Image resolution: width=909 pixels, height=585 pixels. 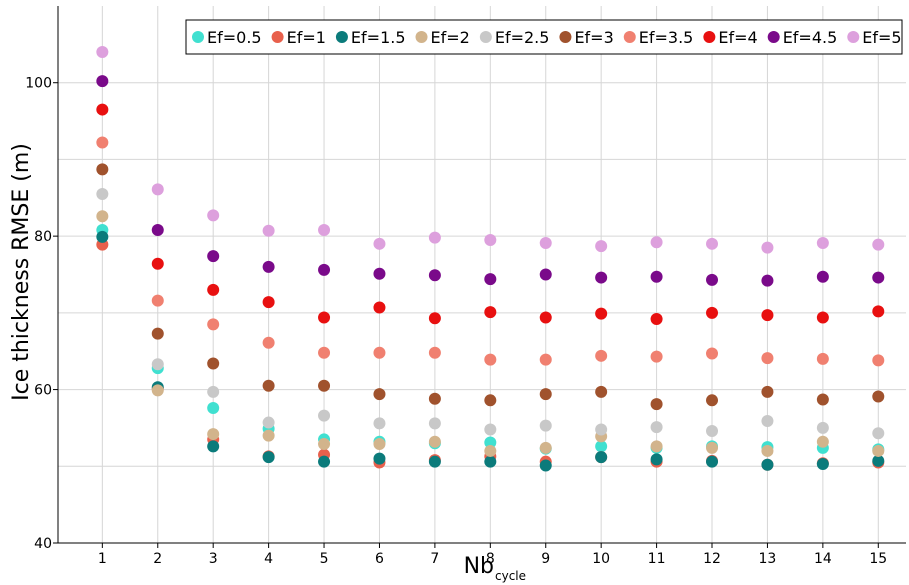 I want to click on x-tick-label: 3, so click(x=213, y=559).